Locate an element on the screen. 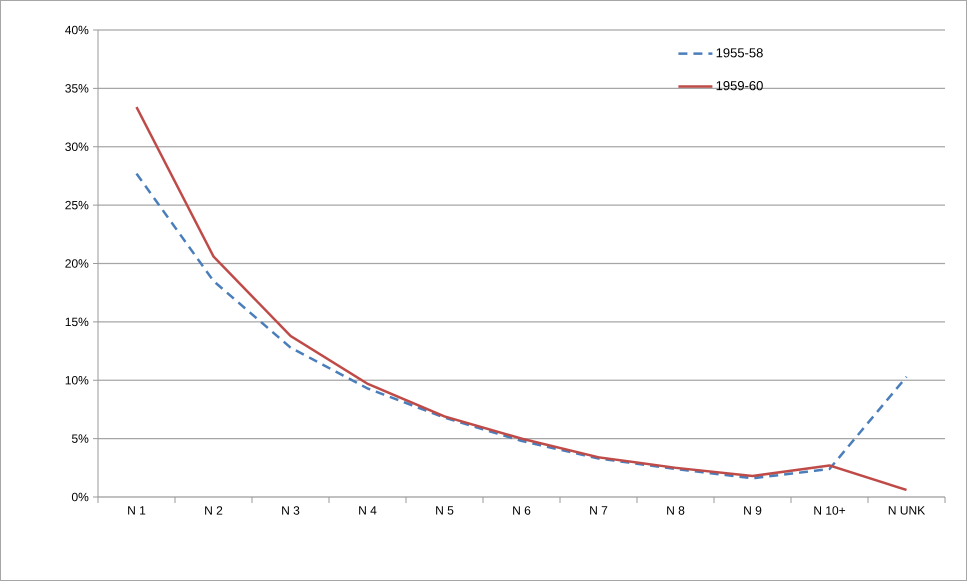 Image resolution: width=967 pixels, height=581 pixels. x-tick-label: N 2 is located at coordinates (213, 510).